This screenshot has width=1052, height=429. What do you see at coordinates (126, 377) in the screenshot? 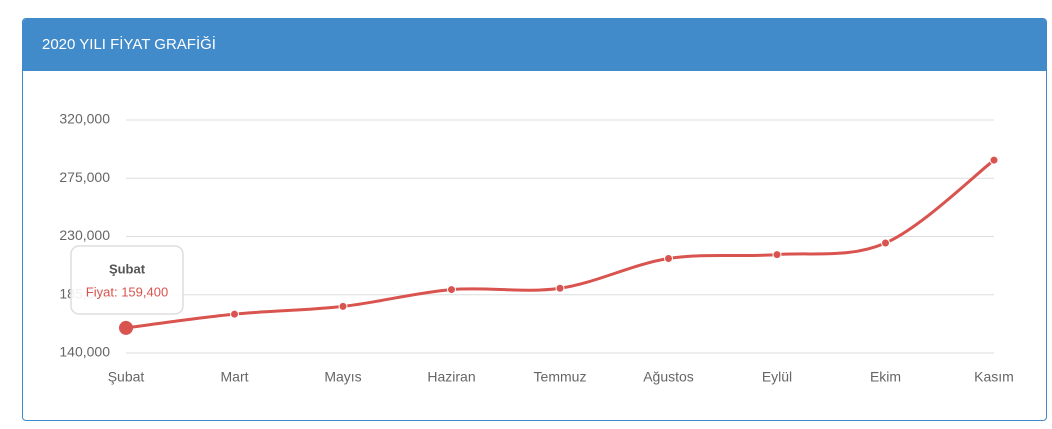
I see `x-tick-label: Şubat` at bounding box center [126, 377].